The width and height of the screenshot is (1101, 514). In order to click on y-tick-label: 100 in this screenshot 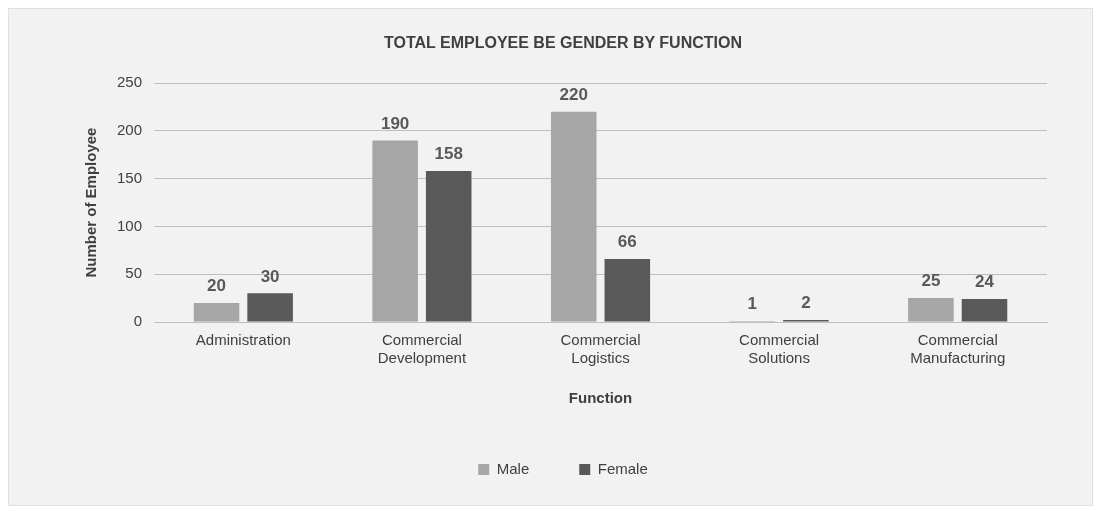, I will do `click(130, 225)`.